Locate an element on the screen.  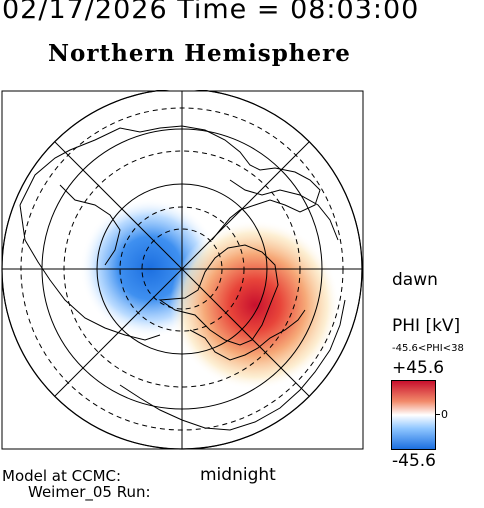
datetime-header: 02/17/2026 Time = 08:03:00 is located at coordinates (211, 12).